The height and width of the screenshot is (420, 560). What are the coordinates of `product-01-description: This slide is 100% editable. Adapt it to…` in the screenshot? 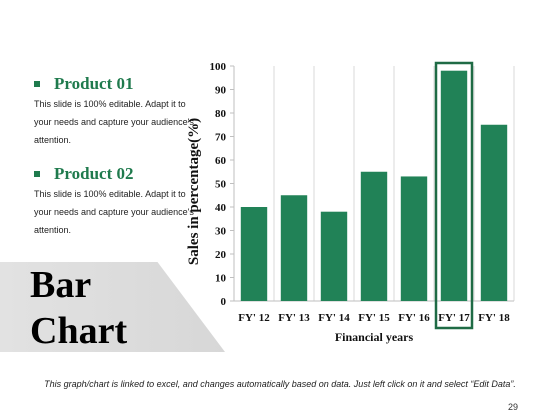 It's located at (114, 122).